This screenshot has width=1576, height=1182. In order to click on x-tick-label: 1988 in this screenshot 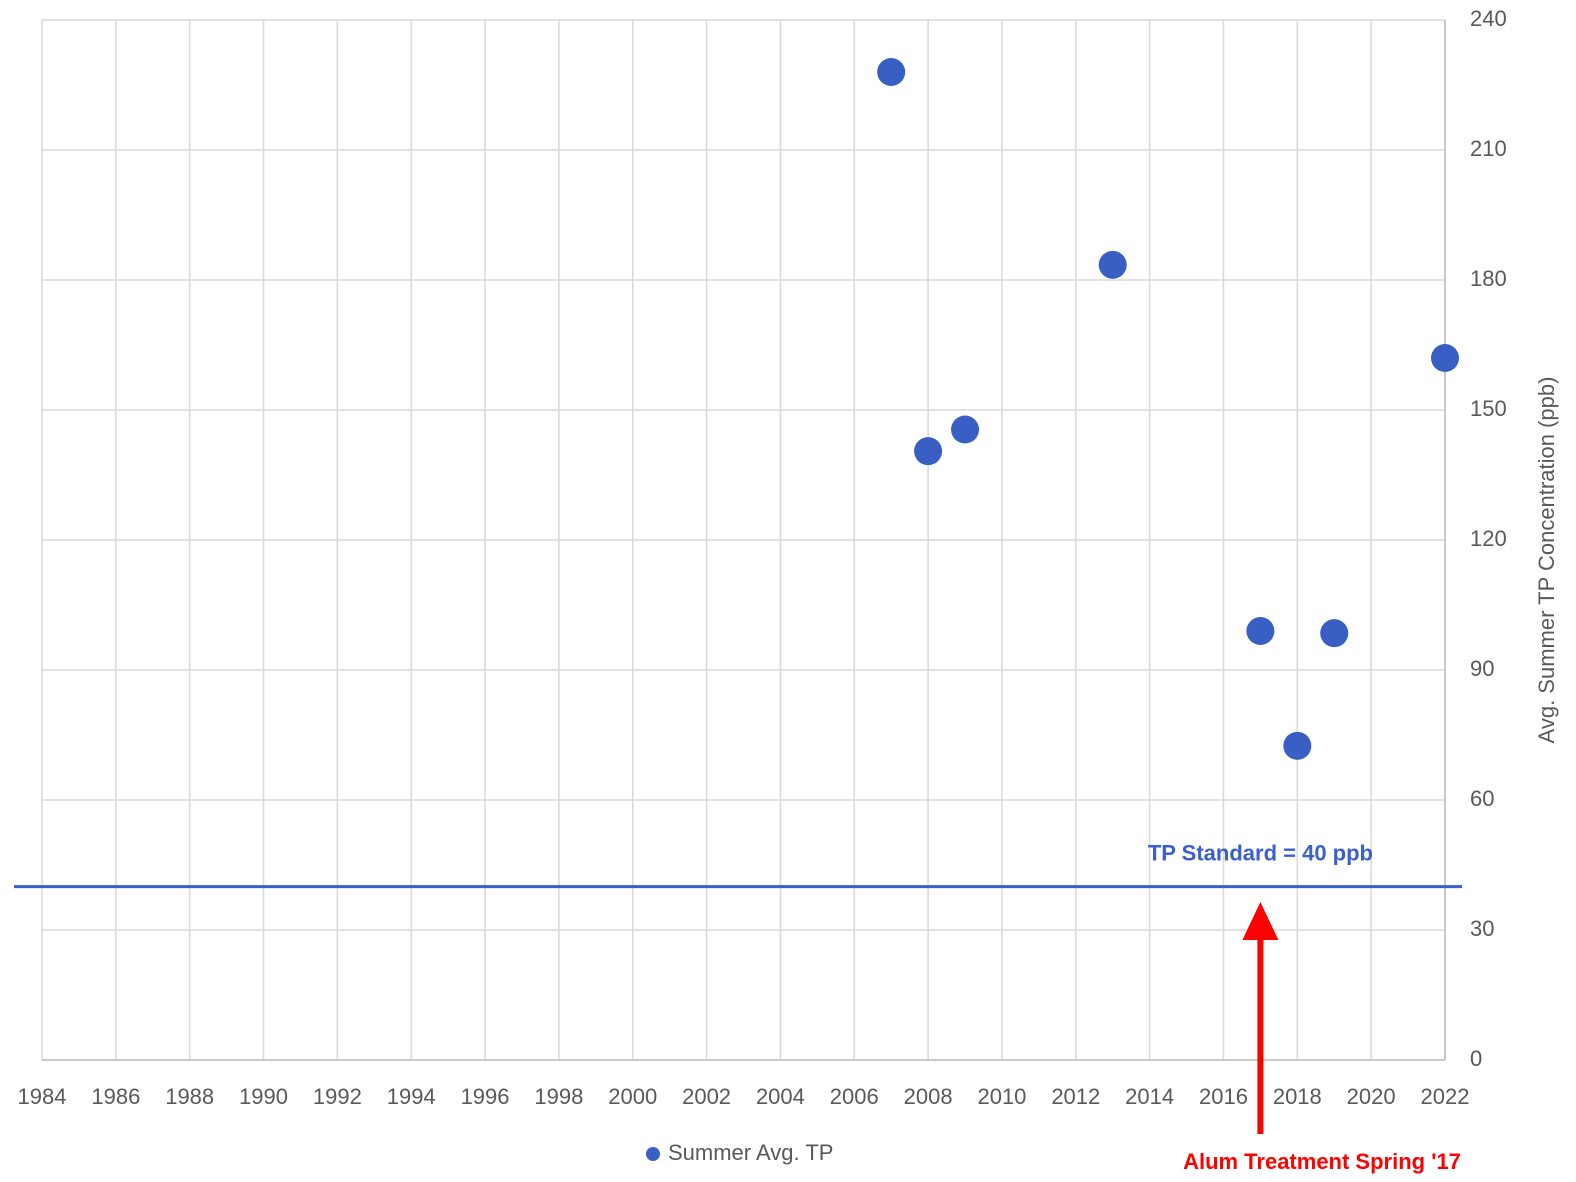, I will do `click(189, 1096)`.